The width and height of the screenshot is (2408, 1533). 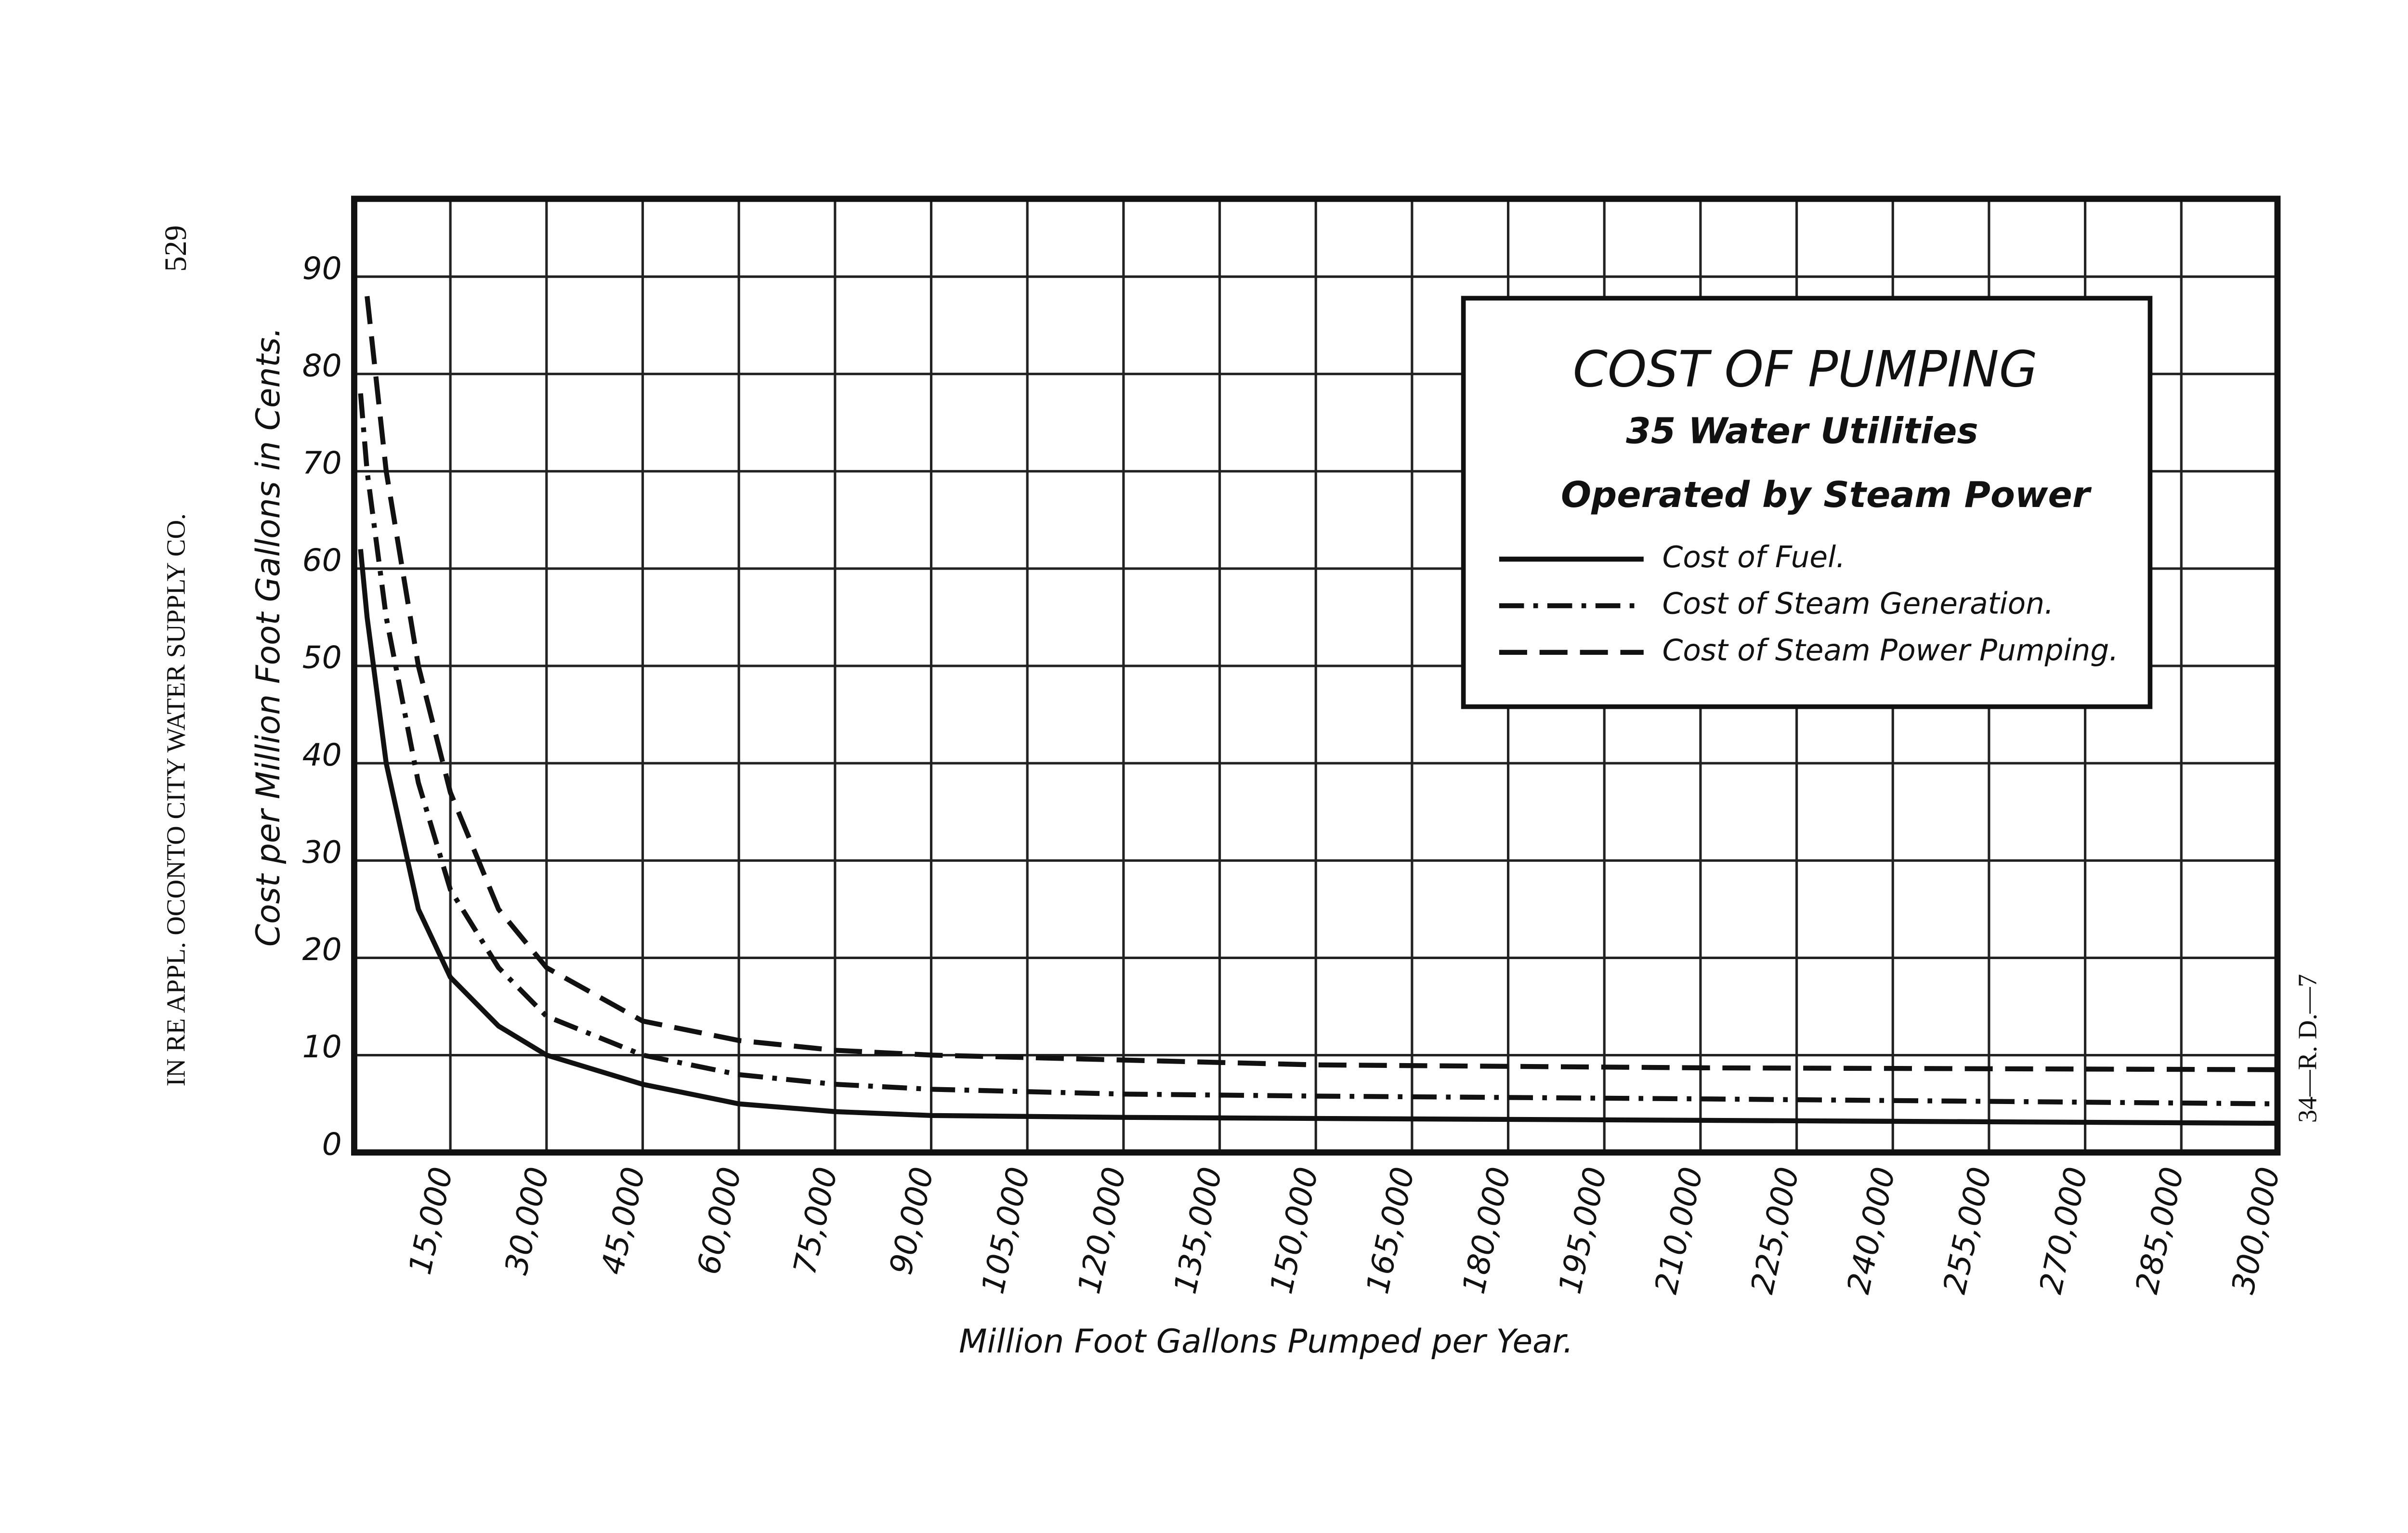 What do you see at coordinates (322, 366) in the screenshot?
I see `y-tick-label: 80` at bounding box center [322, 366].